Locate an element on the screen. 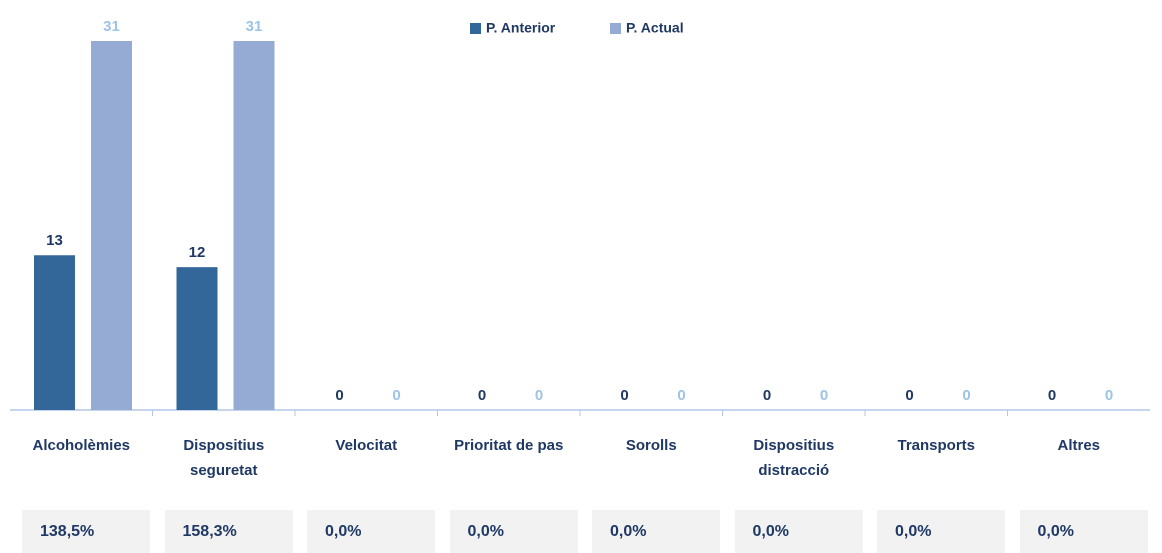  x-tick-label: Altres is located at coordinates (1079, 445).